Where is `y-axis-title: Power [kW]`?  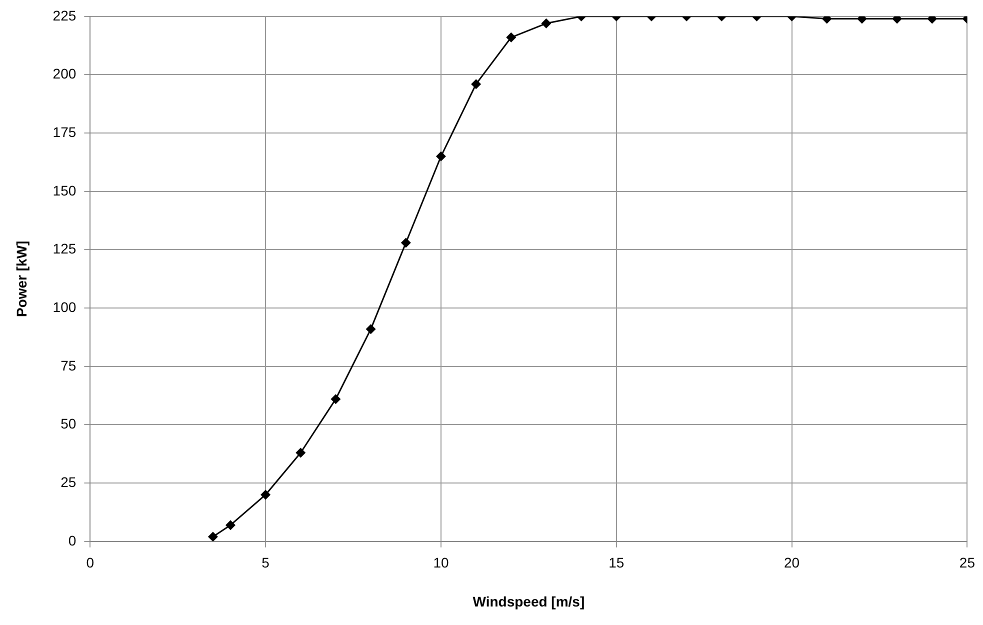 y-axis-title: Power [kW] is located at coordinates (21, 279).